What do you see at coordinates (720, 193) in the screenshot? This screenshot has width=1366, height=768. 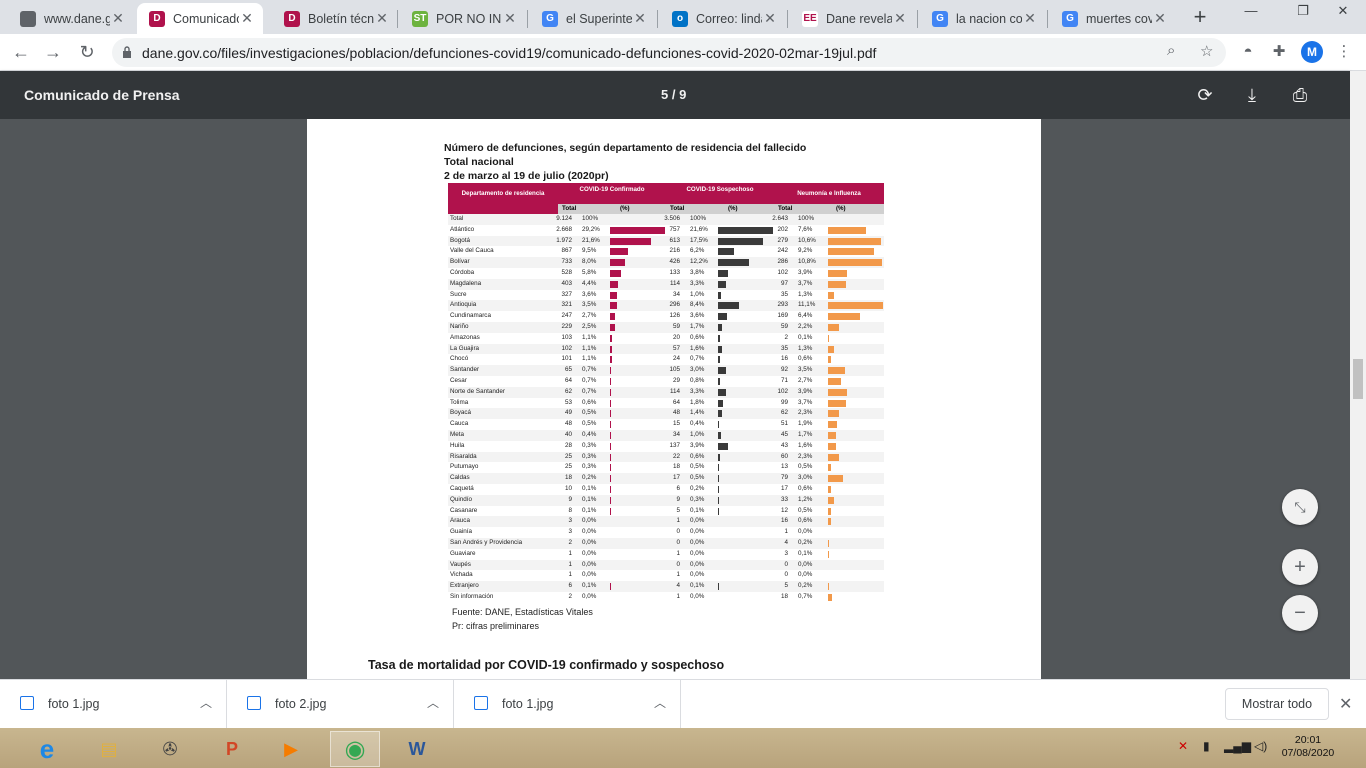 I see `header-suspected: COVID-19 Sospechoso` at bounding box center [720, 193].